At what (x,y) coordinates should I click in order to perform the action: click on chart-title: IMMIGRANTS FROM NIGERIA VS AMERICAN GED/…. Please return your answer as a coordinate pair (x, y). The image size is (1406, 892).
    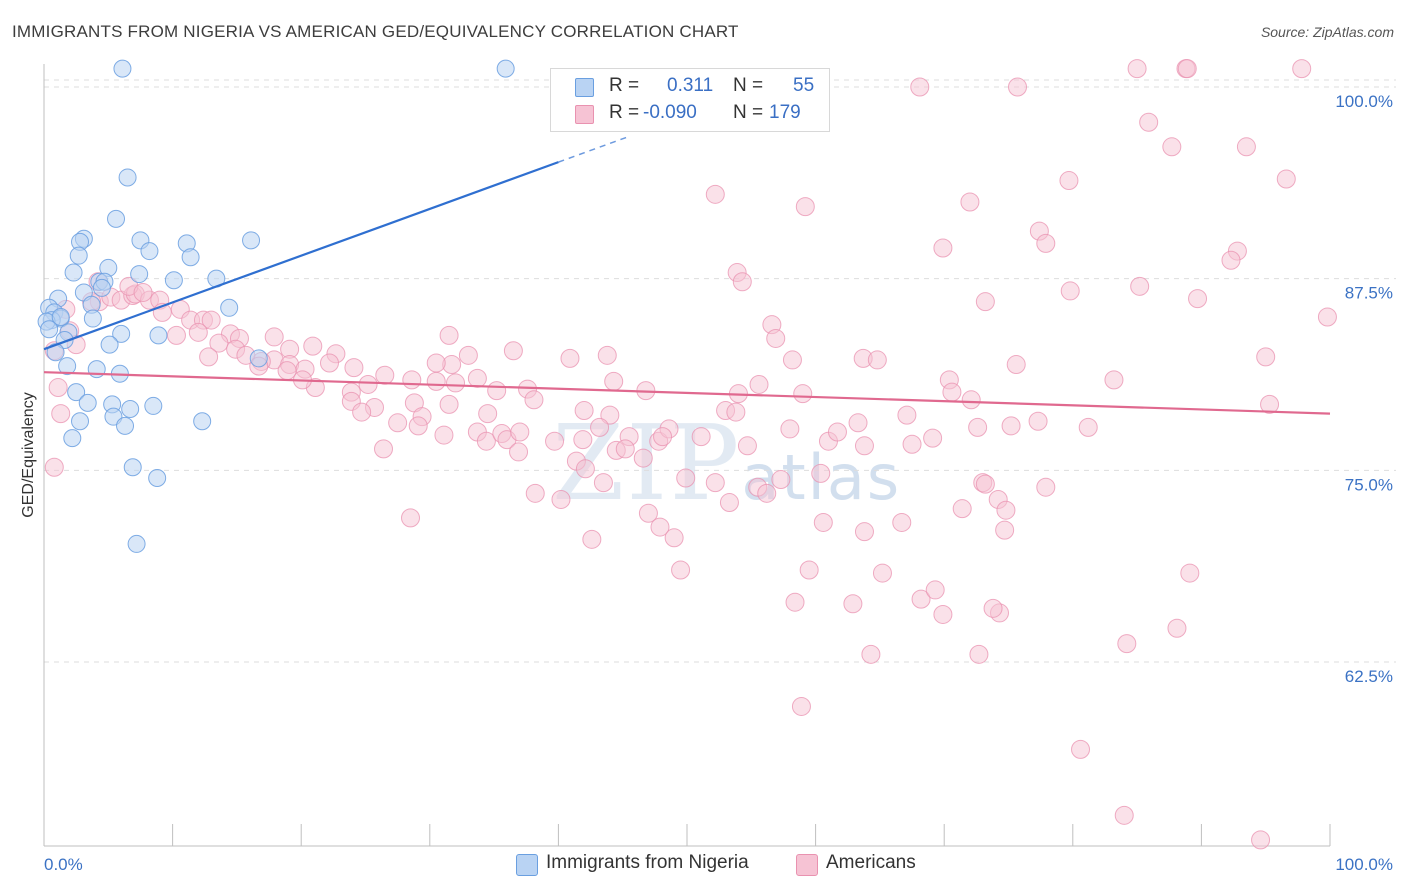
    Looking at the image, I should click on (375, 31).